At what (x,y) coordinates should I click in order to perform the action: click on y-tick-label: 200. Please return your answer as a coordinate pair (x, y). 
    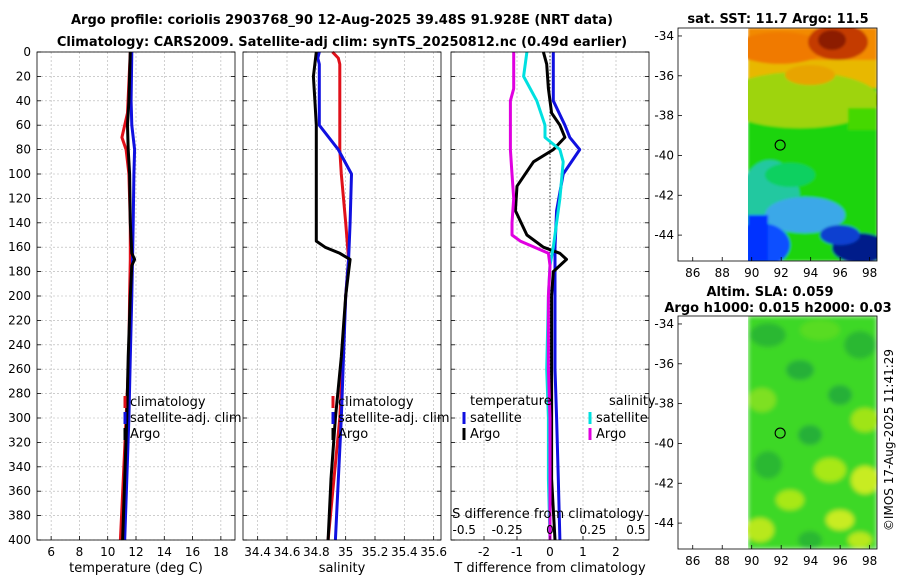
    Looking at the image, I should click on (19, 296).